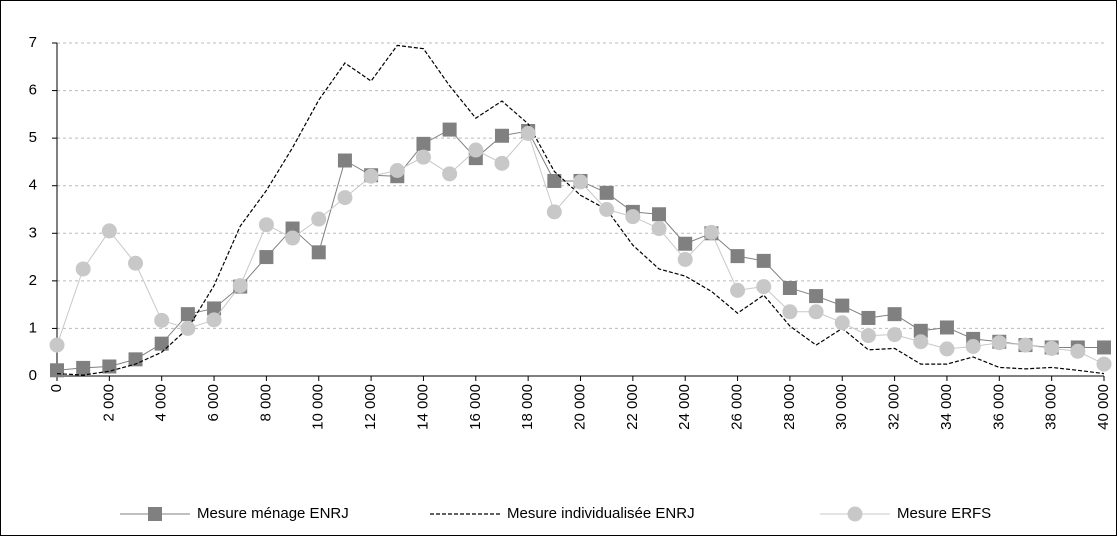 The image size is (1117, 536). What do you see at coordinates (527, 407) in the screenshot?
I see `x-tick-label: 18 000` at bounding box center [527, 407].